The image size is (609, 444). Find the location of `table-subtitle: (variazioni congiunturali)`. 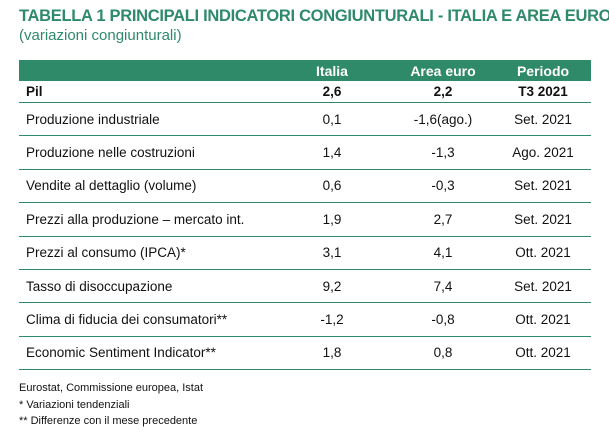

table-subtitle: (variazioni congiunturali) is located at coordinates (100, 35).